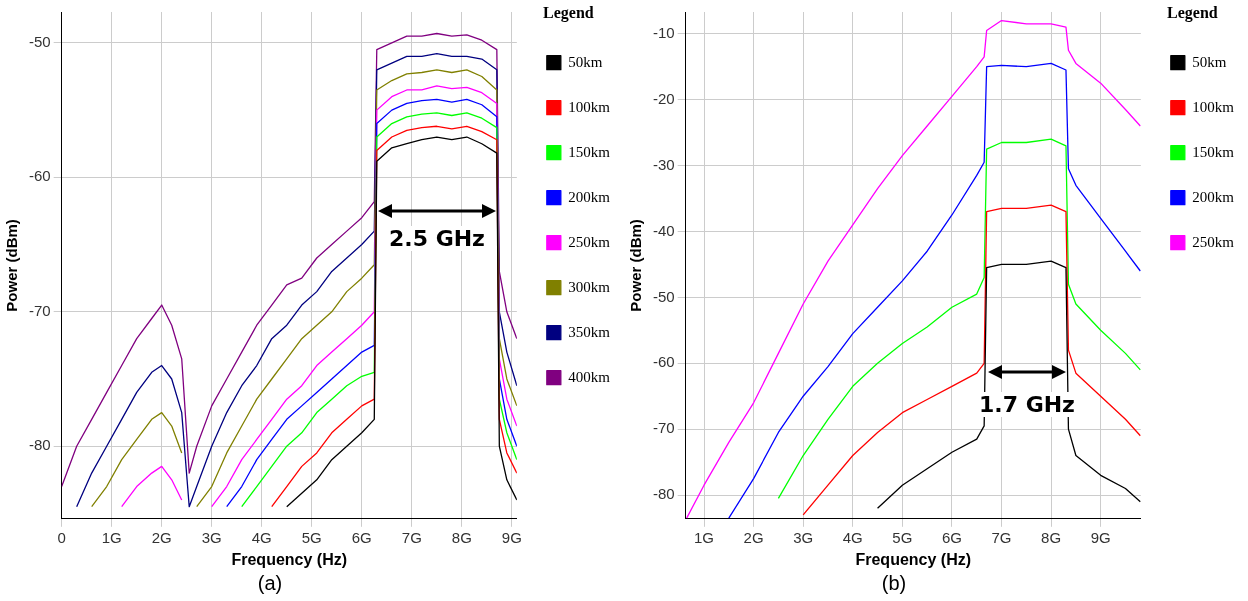 The width and height of the screenshot is (1248, 601). Describe the element at coordinates (894, 583) in the screenshot. I see `text: (b)` at that location.